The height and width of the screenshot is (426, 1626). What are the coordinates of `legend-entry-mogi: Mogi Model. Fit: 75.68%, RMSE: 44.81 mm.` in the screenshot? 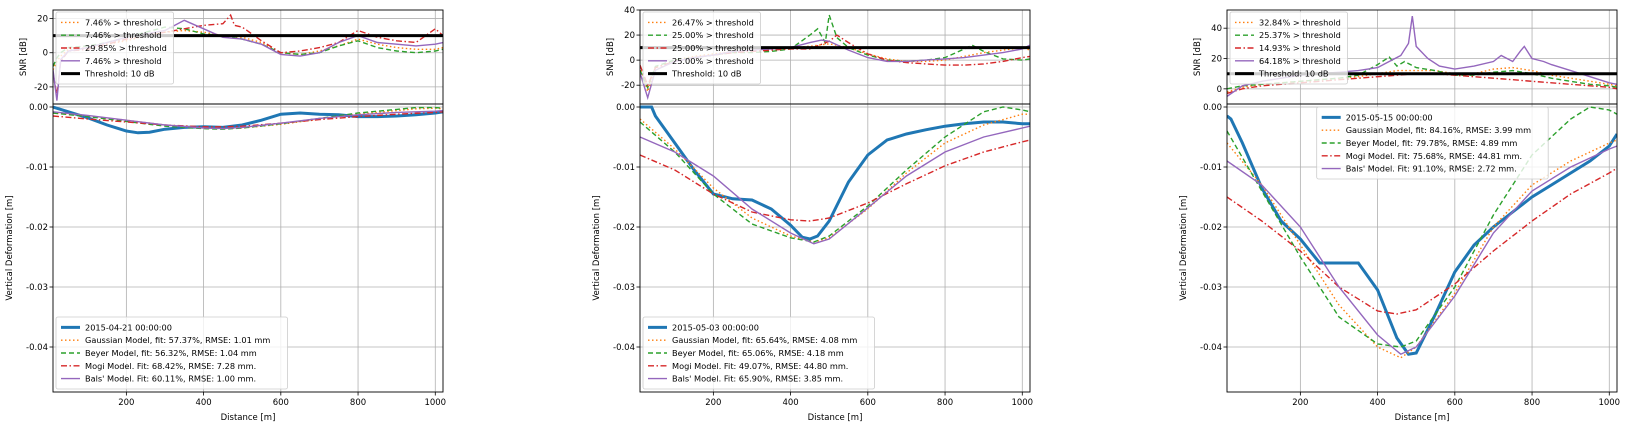 It's located at (1434, 156).